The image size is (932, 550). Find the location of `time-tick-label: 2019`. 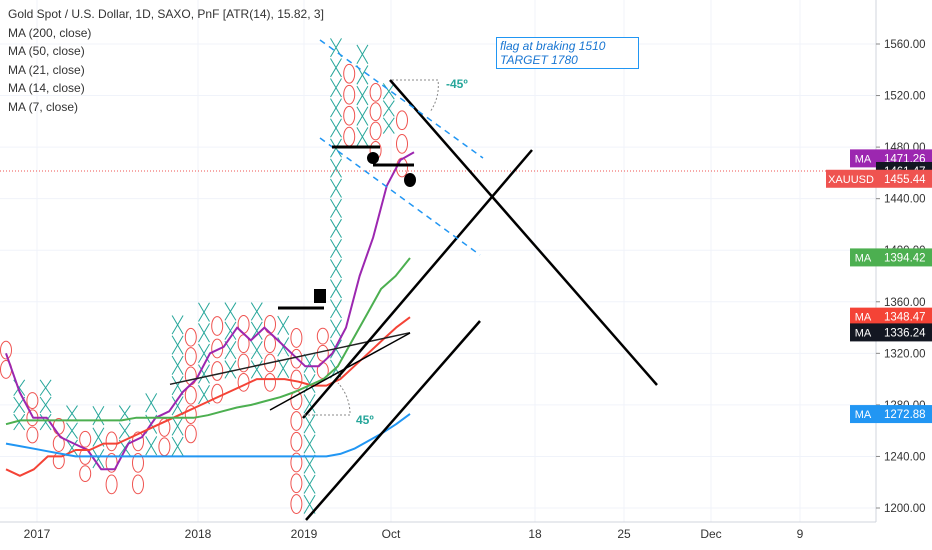

time-tick-label: 2019 is located at coordinates (304, 534).